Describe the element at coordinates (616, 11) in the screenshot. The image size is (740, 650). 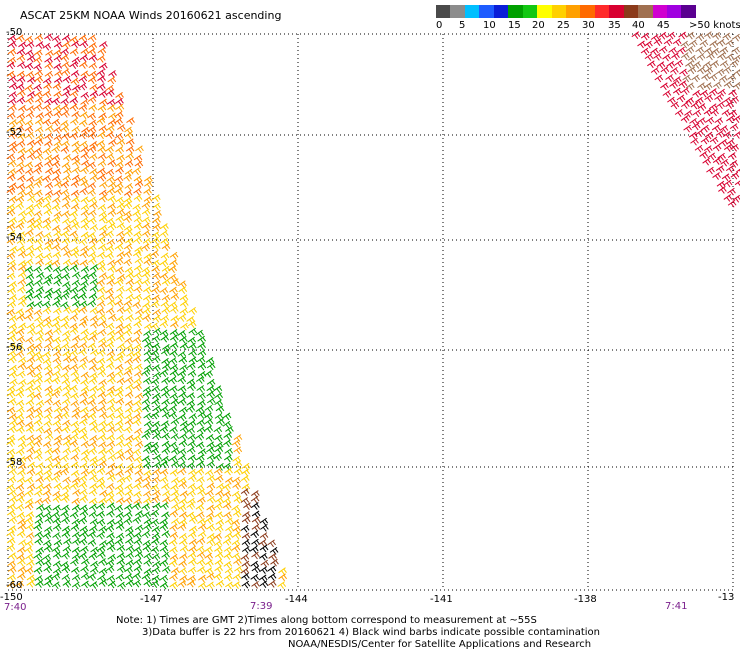
I see `scale-segment` at that location.